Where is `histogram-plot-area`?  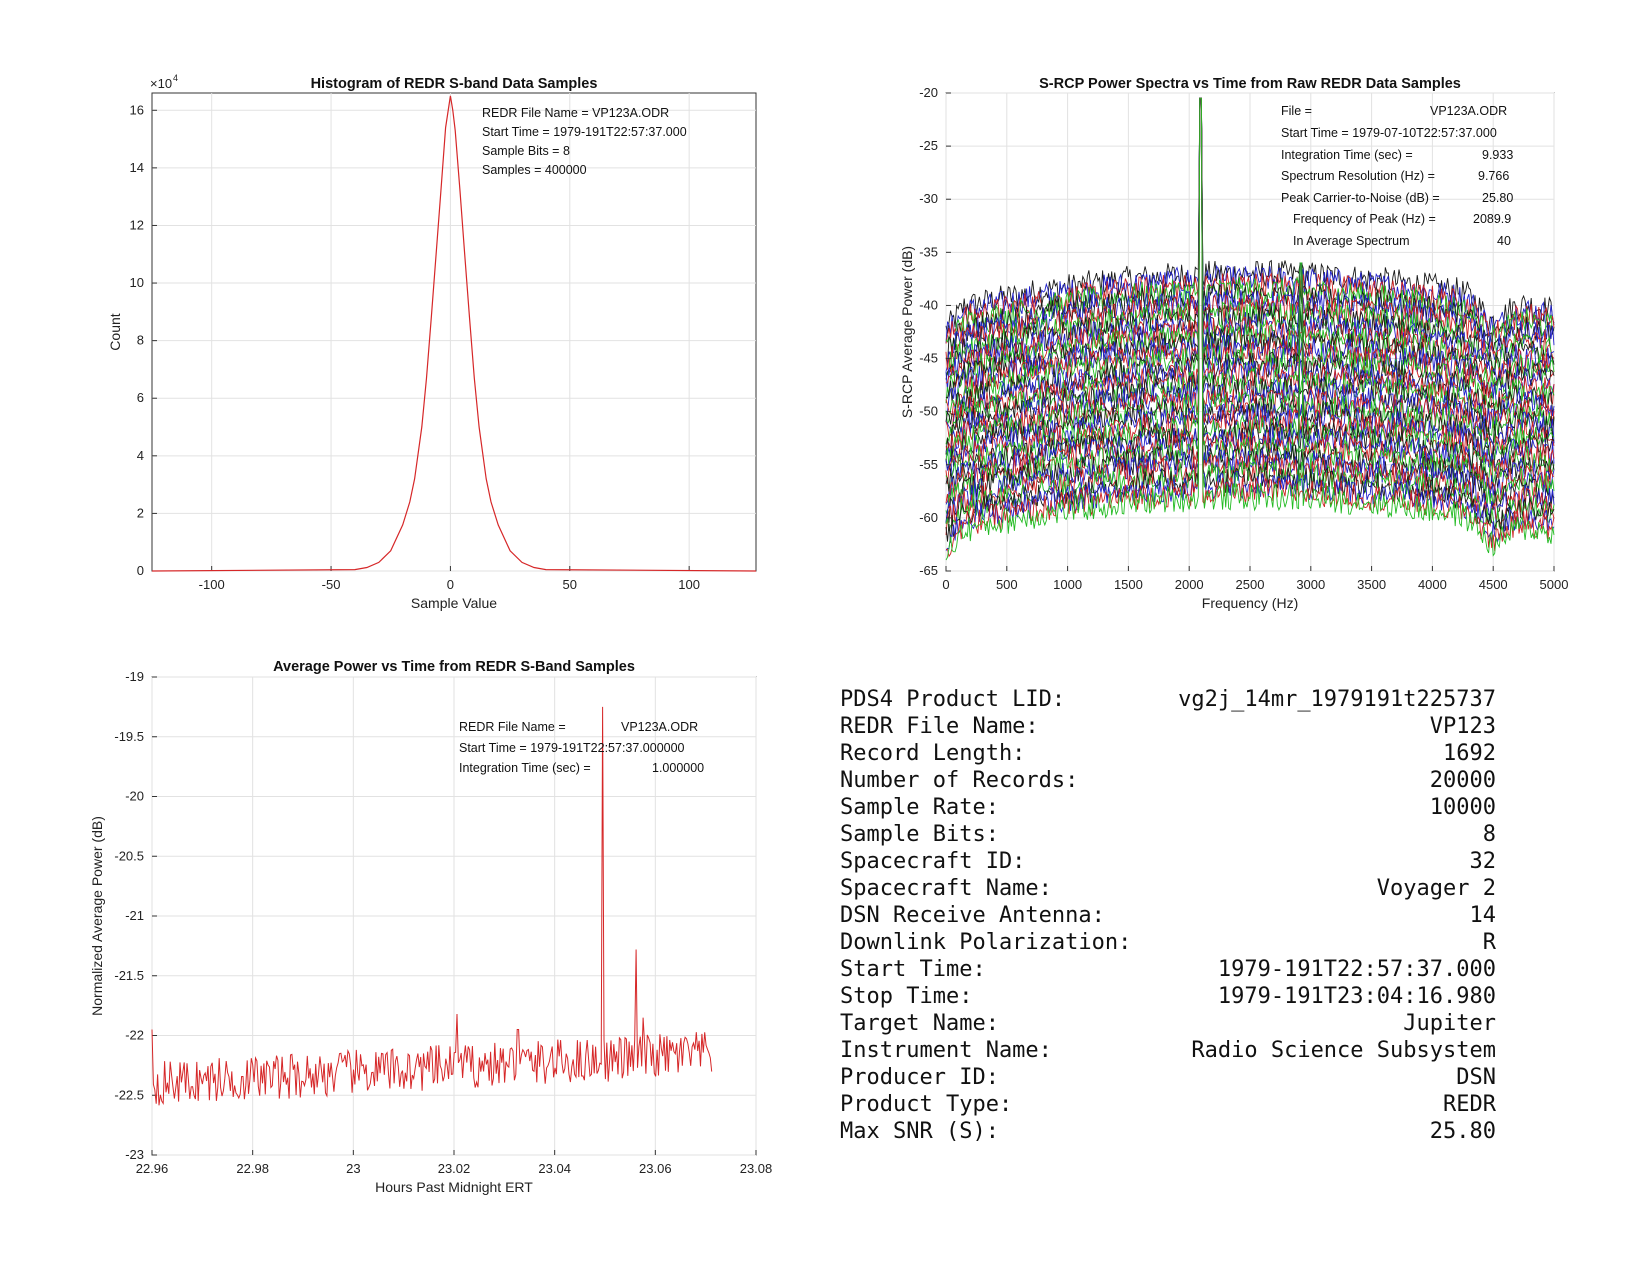
histogram-plot-area is located at coordinates (454, 332).